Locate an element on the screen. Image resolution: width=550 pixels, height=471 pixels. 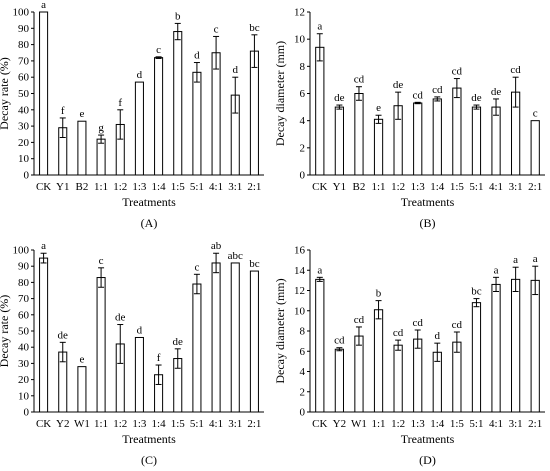
y-tick-label: 100 is located at coordinates (21, 251).